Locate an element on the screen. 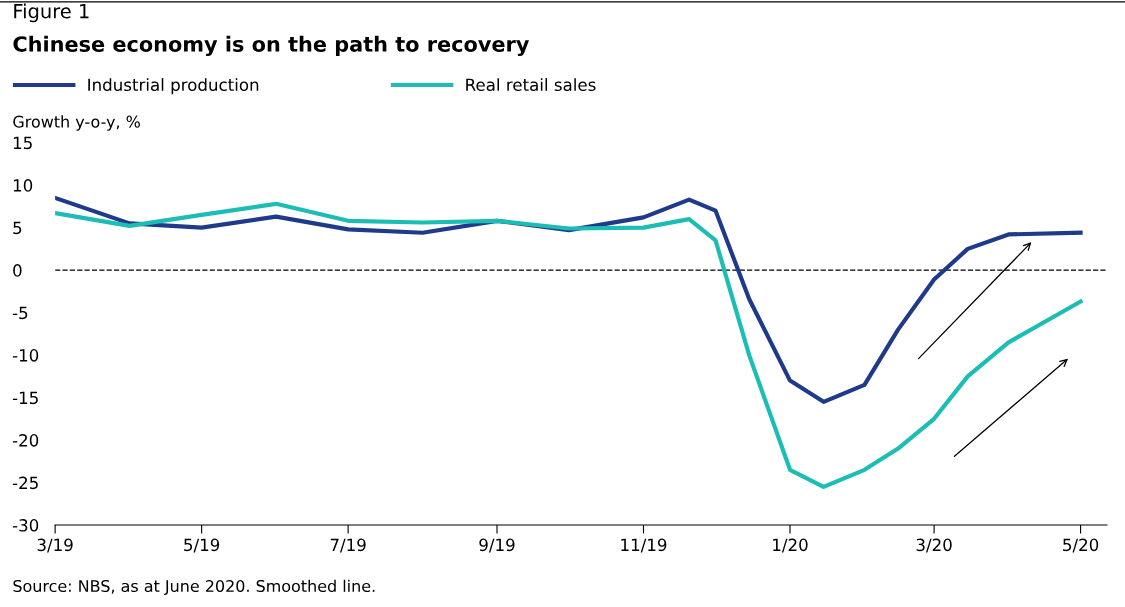  x-tick-label: 7/19 is located at coordinates (348, 545).